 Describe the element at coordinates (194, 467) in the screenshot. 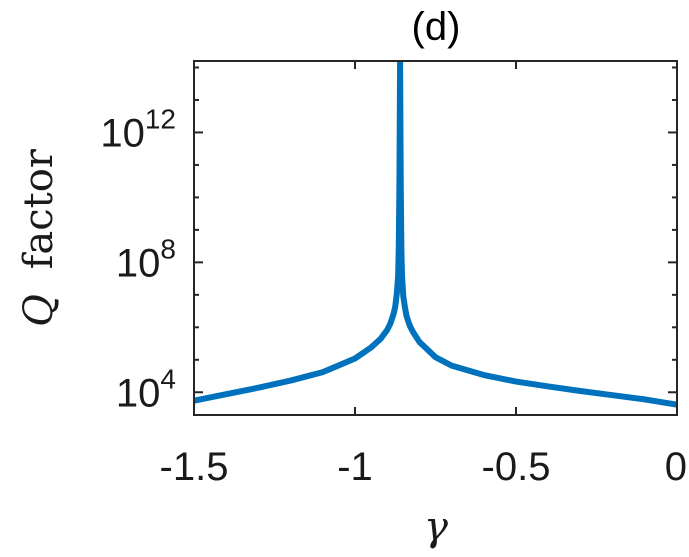

I see `x-tick-label: -1.5` at that location.